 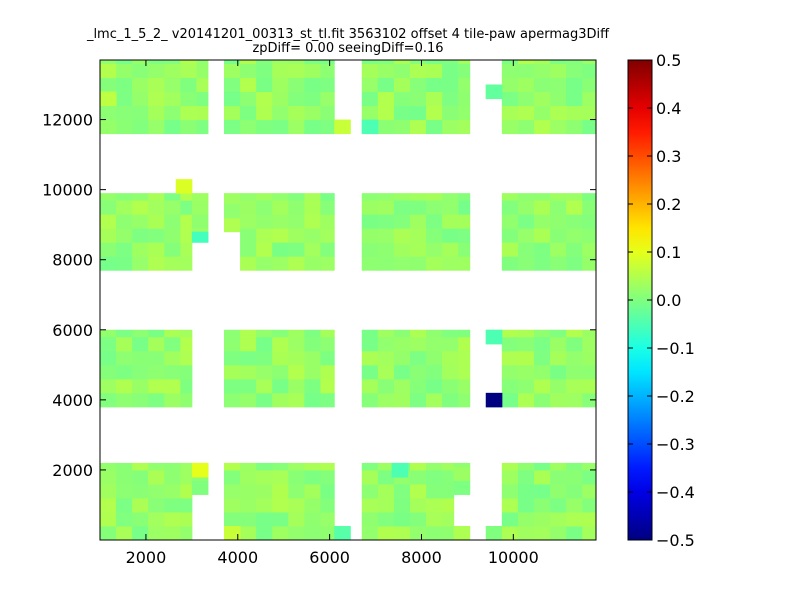 What do you see at coordinates (146, 557) in the screenshot?
I see `x-tick-label: 2000` at bounding box center [146, 557].